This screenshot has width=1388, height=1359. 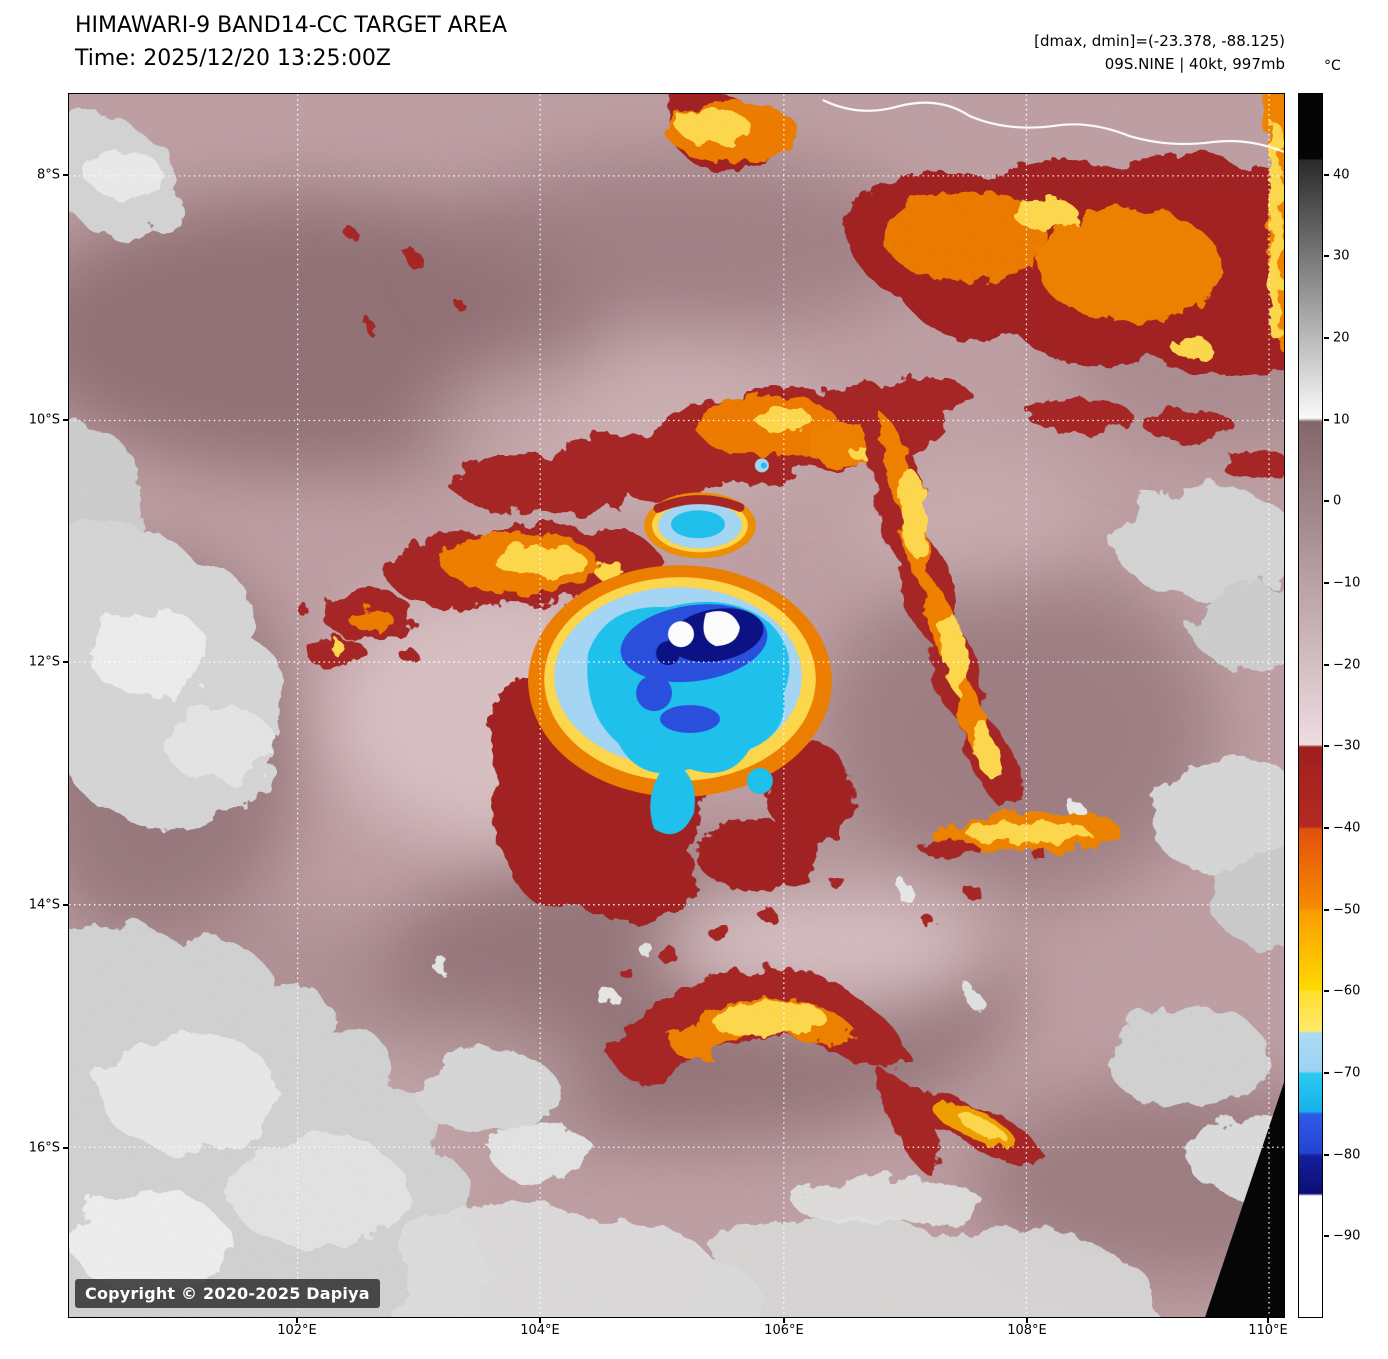 What do you see at coordinates (233, 58) in the screenshot?
I see `figure-time: Time: 2025/12/20 13:25:00Z` at bounding box center [233, 58].